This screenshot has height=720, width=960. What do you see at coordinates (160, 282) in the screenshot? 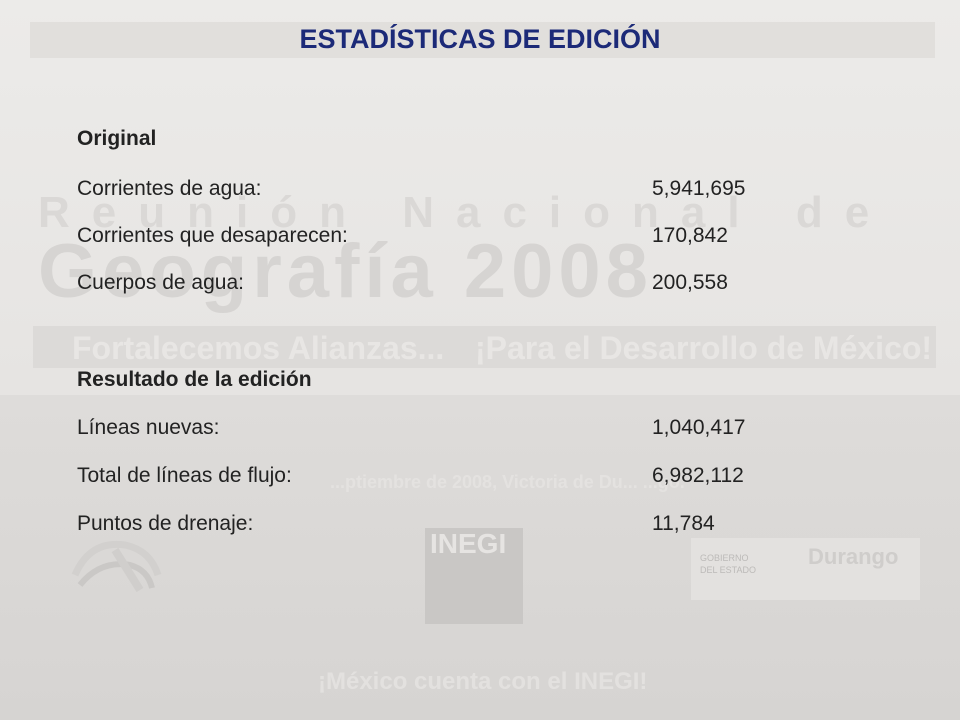
I see `stat-label: Cuerpos de agua:` at bounding box center [160, 282].